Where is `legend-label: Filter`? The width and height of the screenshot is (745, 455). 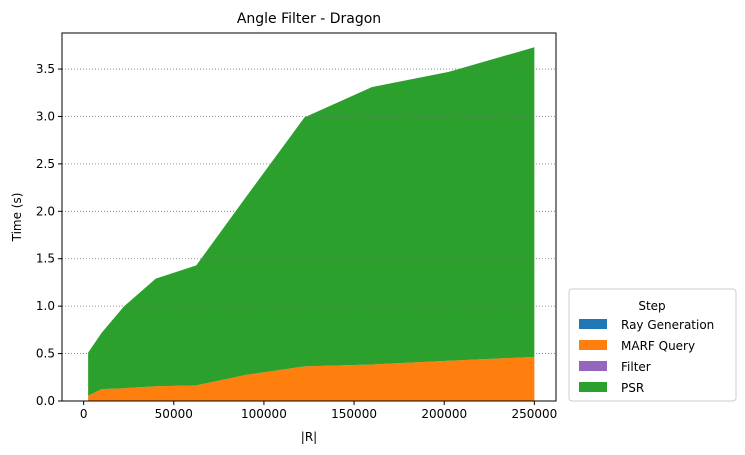
legend-label: Filter is located at coordinates (636, 367).